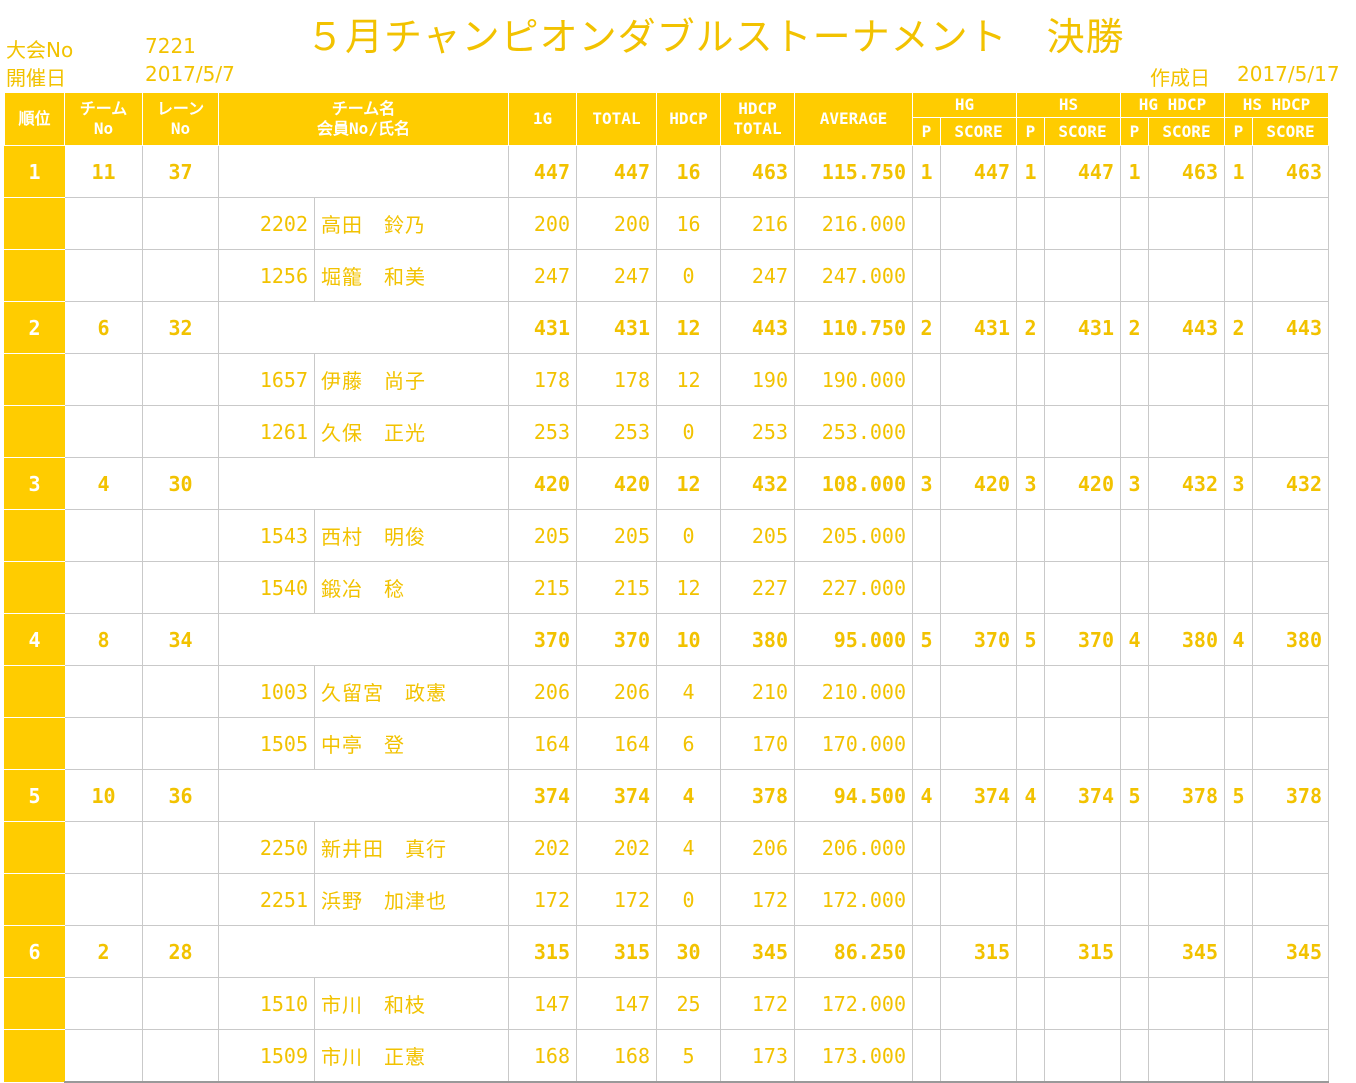  Describe the element at coordinates (103, 171) in the screenshot. I see `team-no: 11` at that location.